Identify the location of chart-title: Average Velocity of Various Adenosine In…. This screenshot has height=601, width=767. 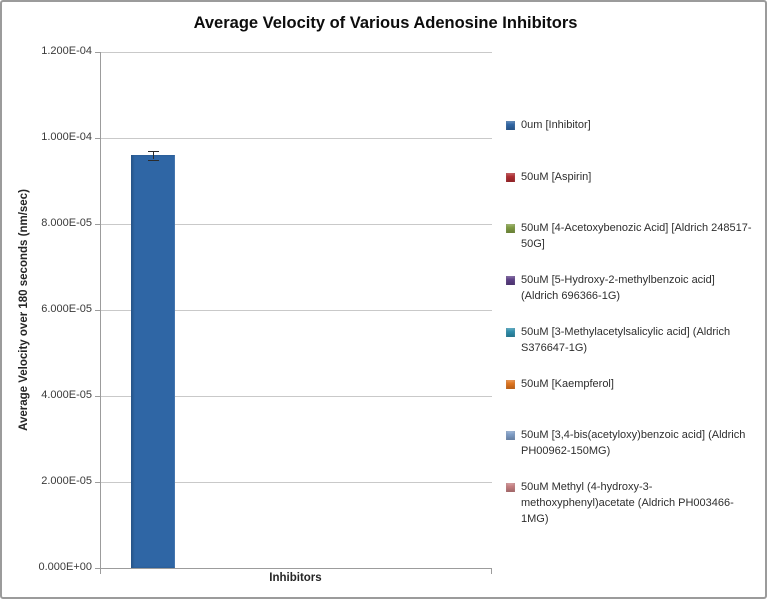
(385, 23).